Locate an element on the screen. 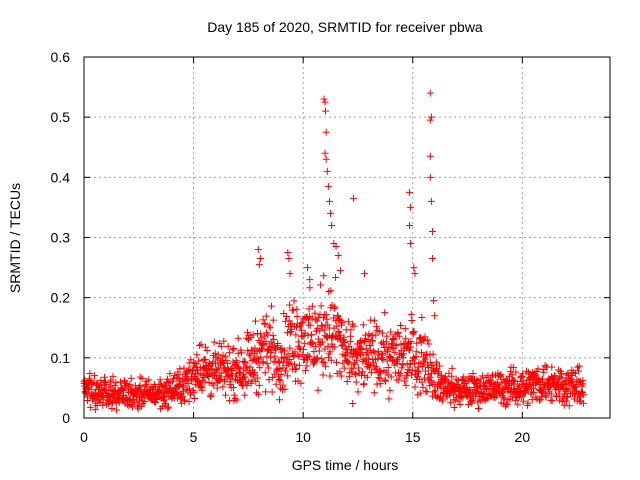 Image resolution: width=640 pixels, height=480 pixels. y-axis-label: SRMTID / TECUs is located at coordinates (15, 238).